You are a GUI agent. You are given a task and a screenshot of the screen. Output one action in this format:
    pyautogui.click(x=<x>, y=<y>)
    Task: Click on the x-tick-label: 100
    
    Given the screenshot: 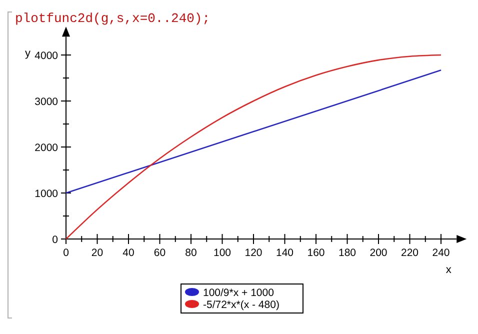 What is the action you would take?
    pyautogui.click(x=222, y=253)
    